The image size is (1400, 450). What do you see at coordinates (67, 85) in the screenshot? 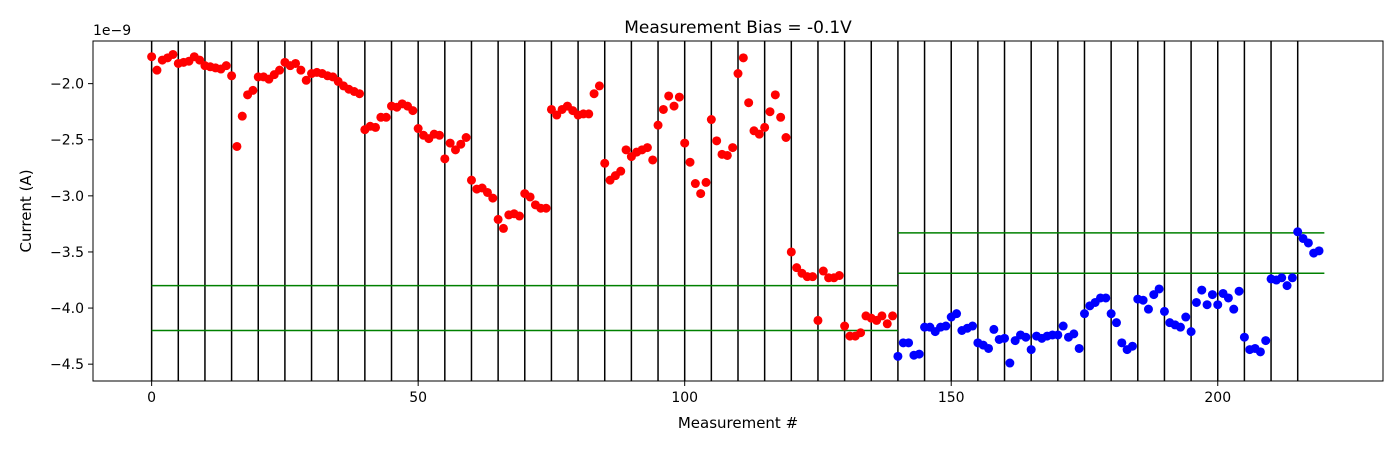
I see `y-tick-label: −2.0` at bounding box center [67, 85].